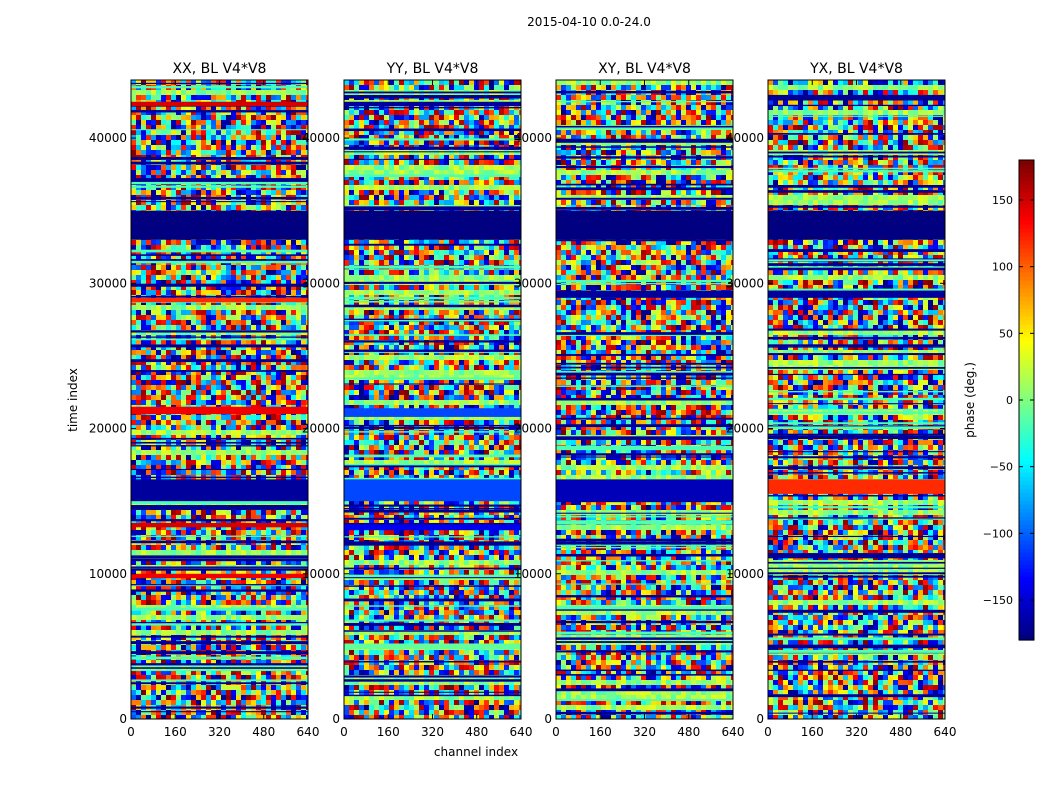 The image size is (1050, 800). Describe the element at coordinates (73, 400) in the screenshot. I see `y-axis-label: time index` at that location.